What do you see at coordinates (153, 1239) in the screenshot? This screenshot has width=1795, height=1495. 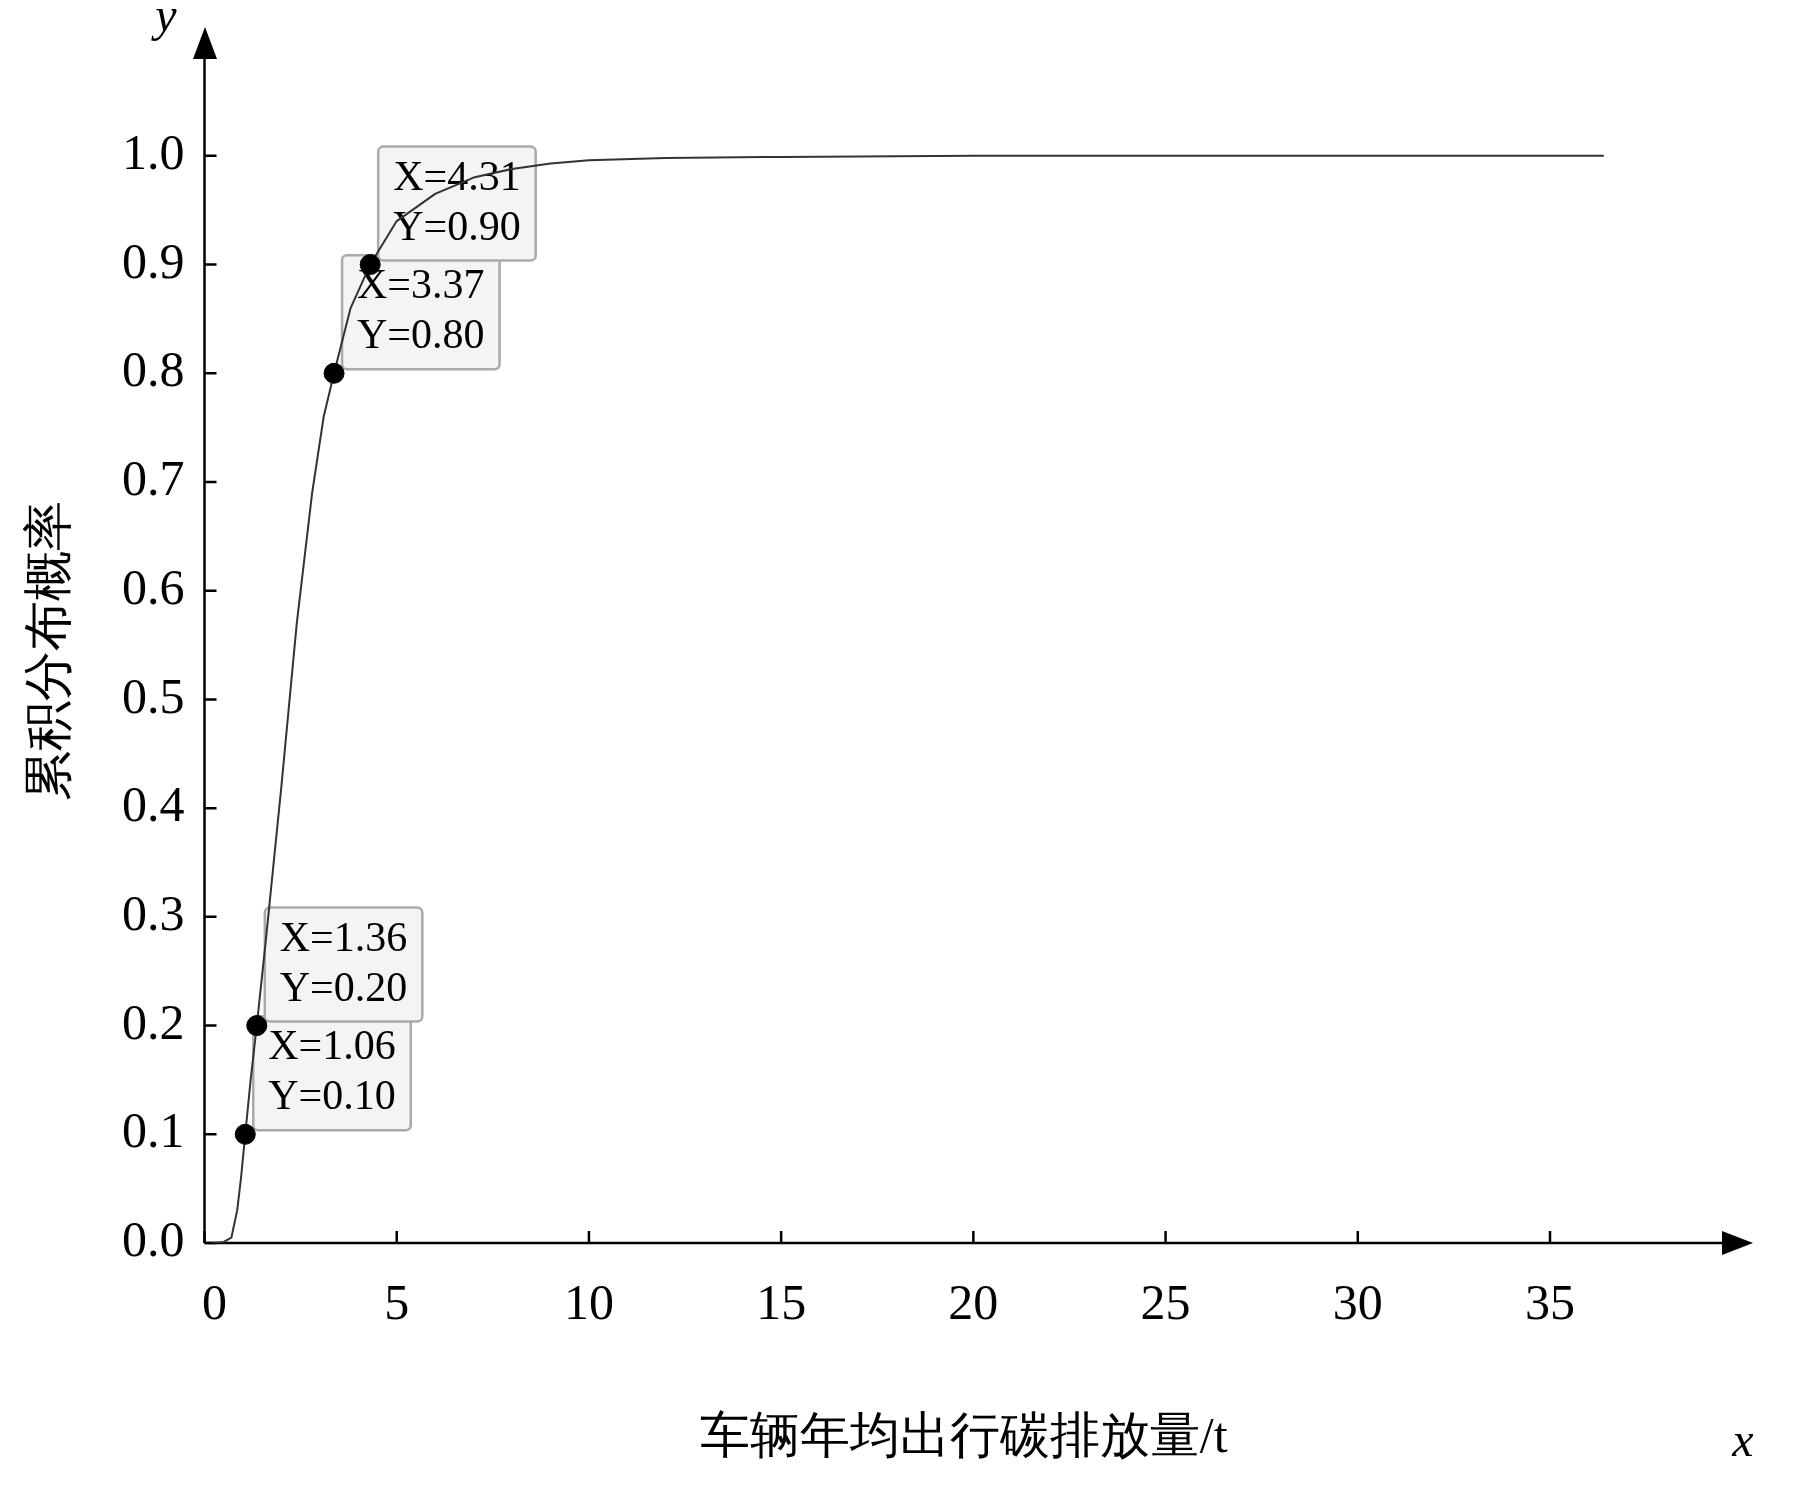 I see `y-tick-label: 0.0` at bounding box center [153, 1239].